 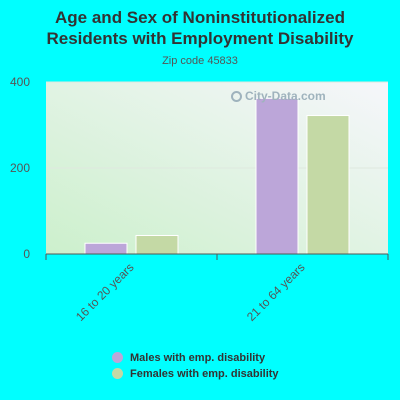 I want to click on watermark: City-Data.com, so click(x=278, y=96).